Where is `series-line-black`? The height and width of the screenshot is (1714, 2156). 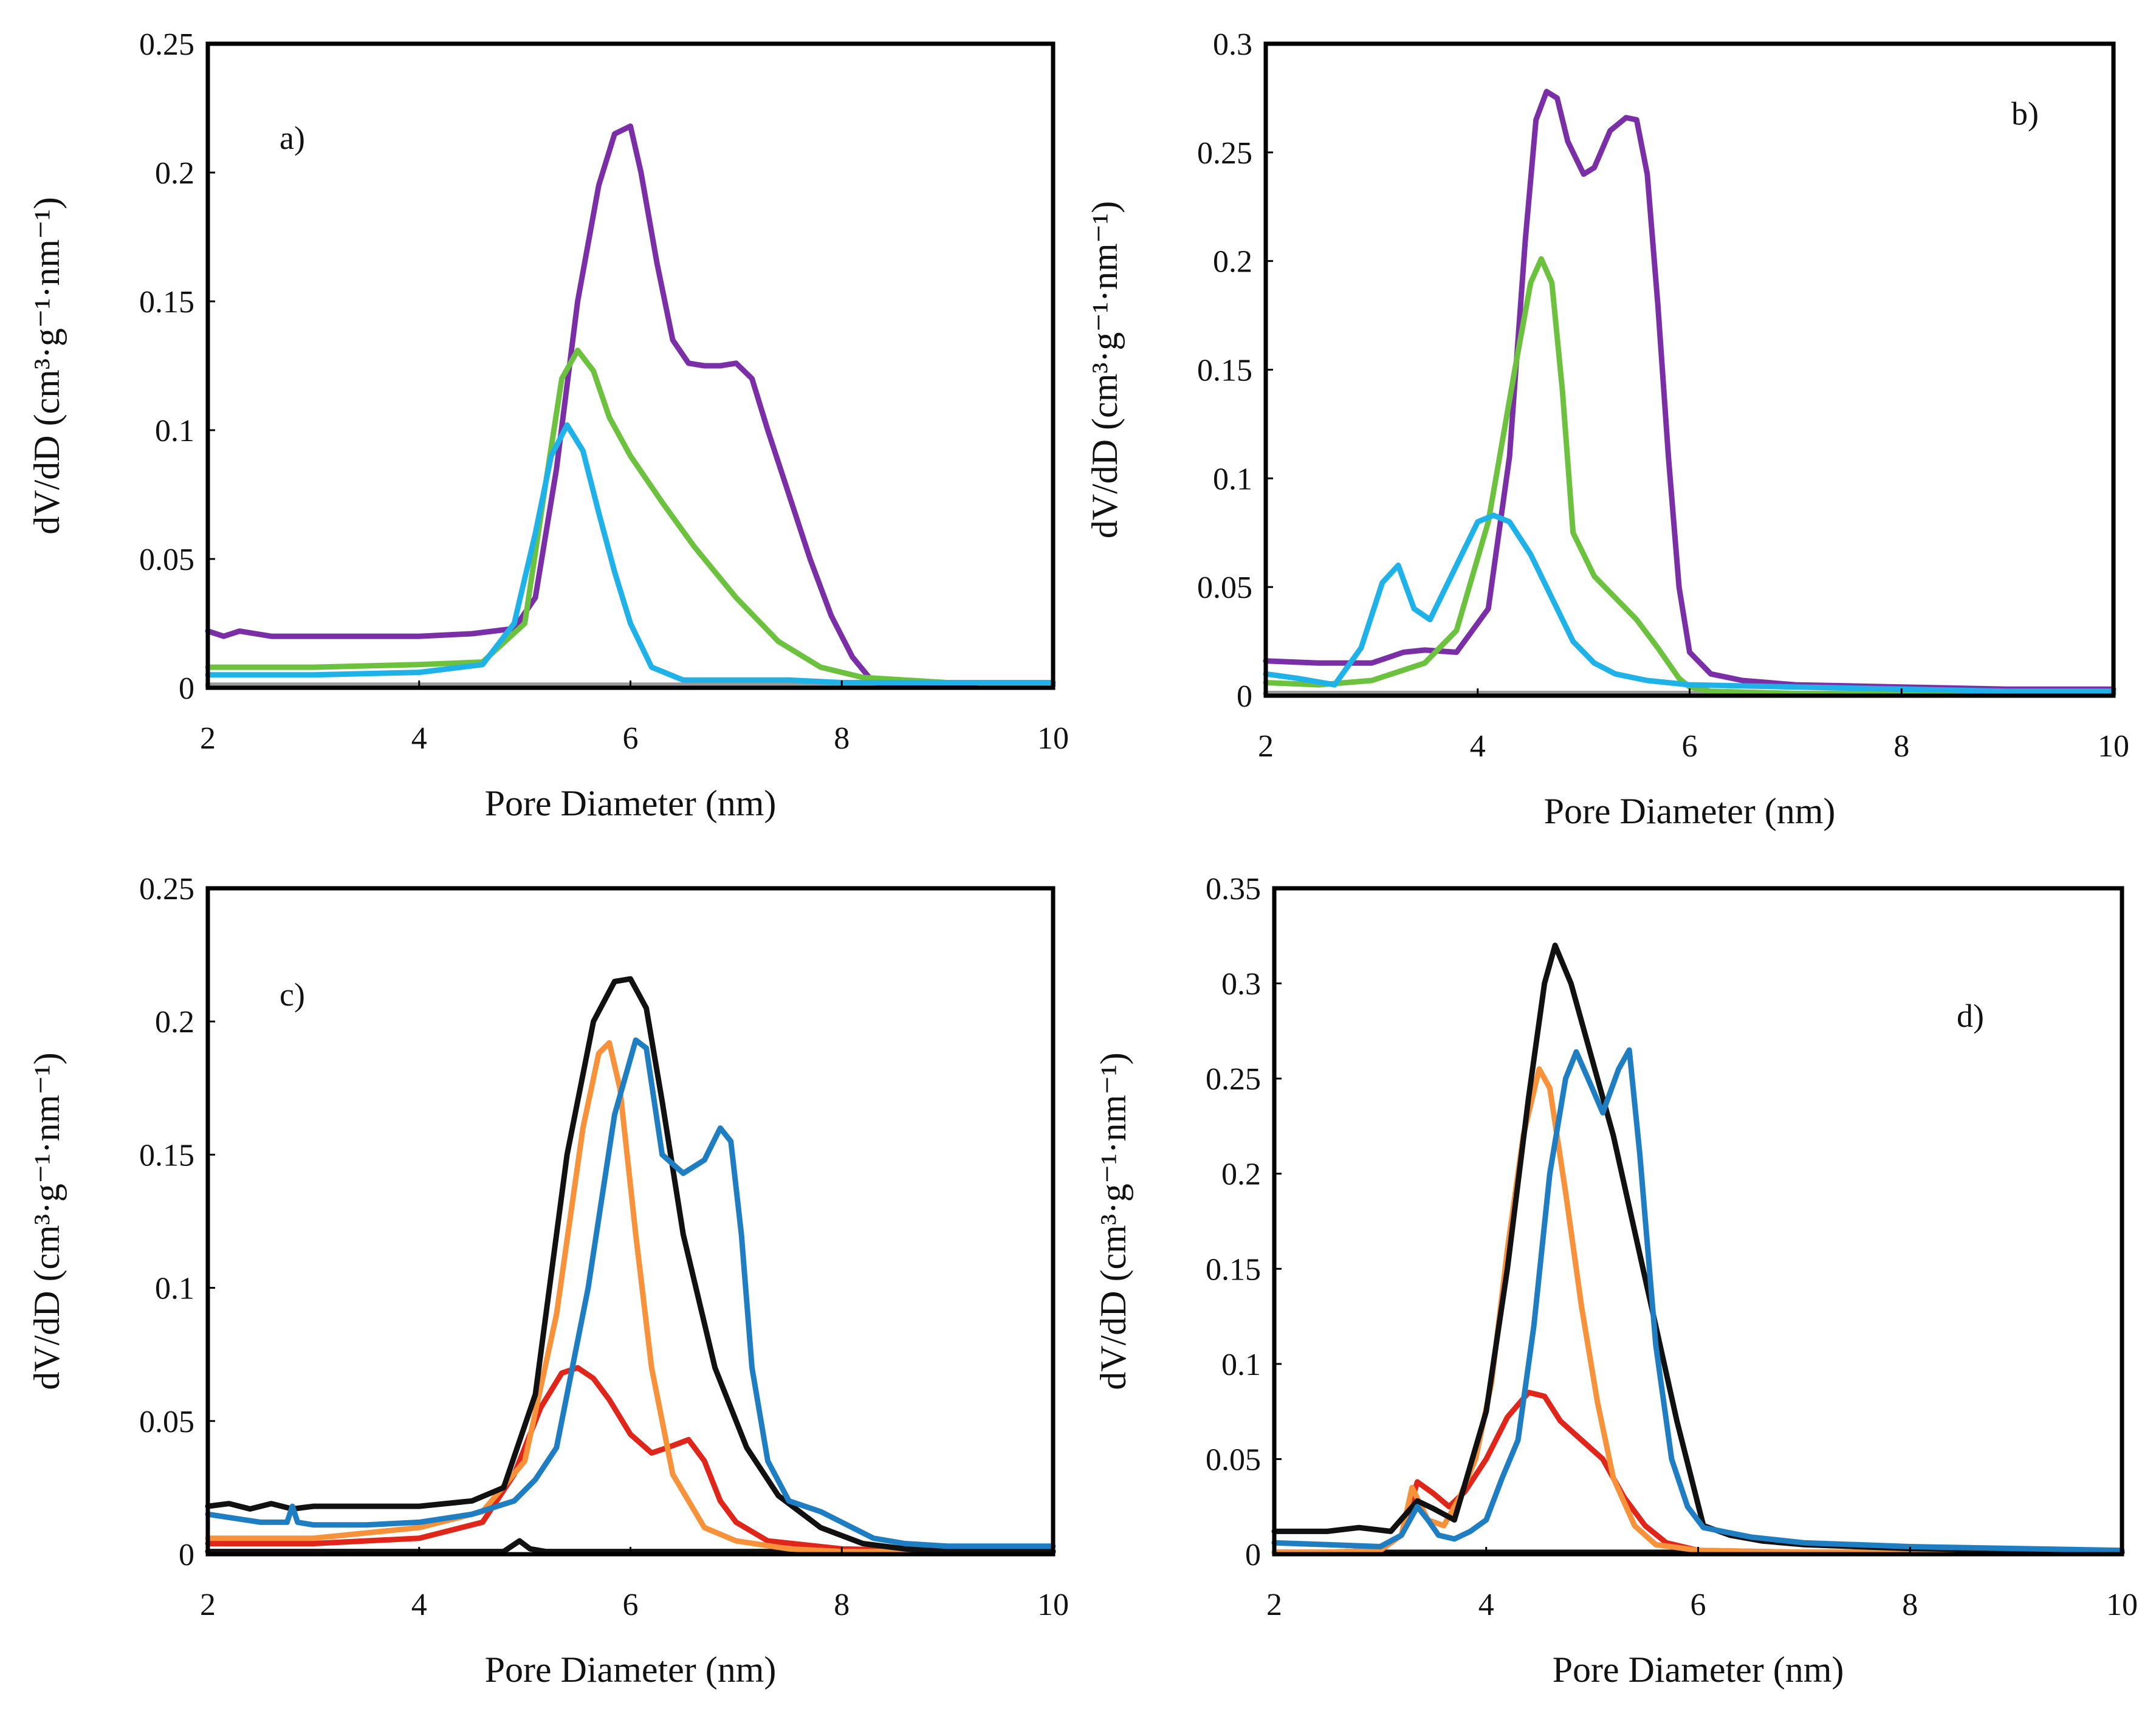
series-line-black is located at coordinates (1698, 1248).